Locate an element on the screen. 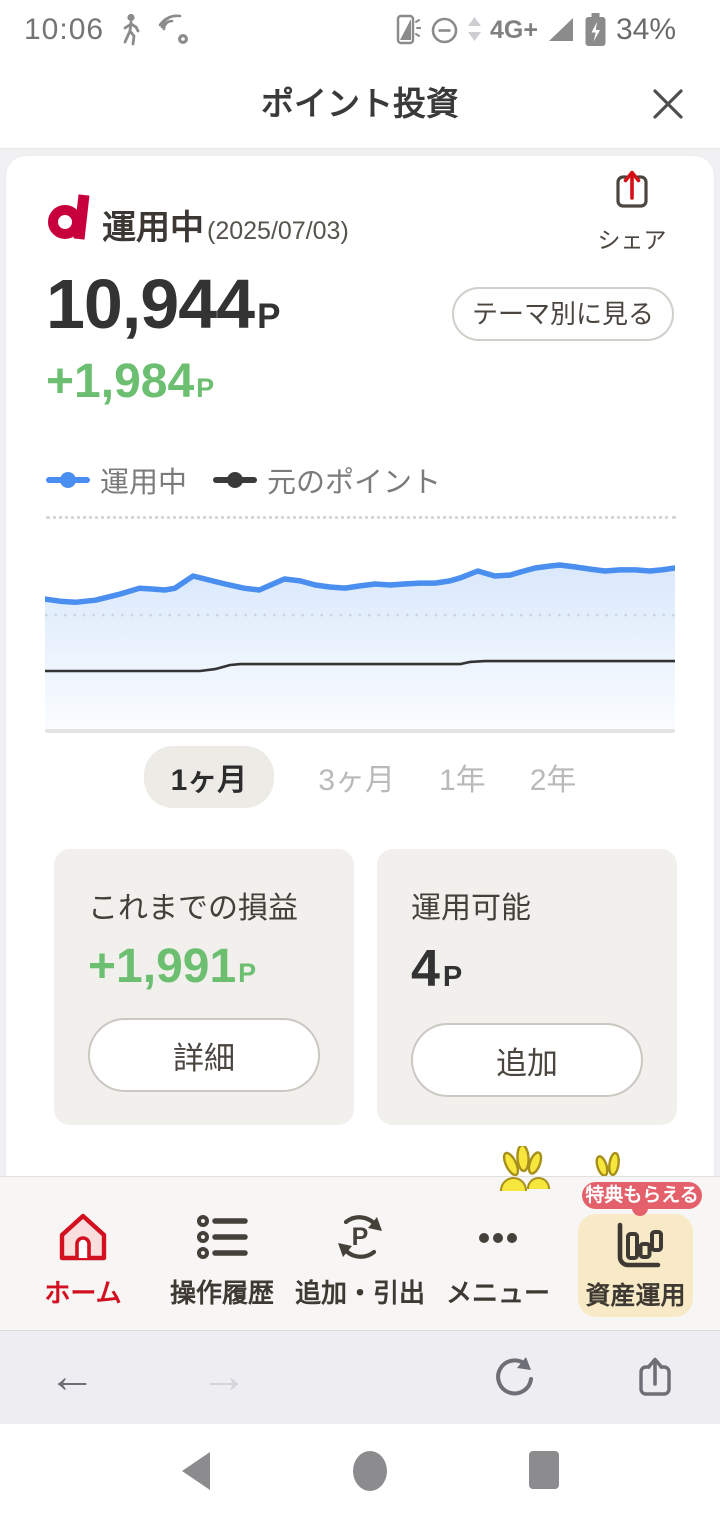  nav-label-home: ホーム is located at coordinates (83, 1293).